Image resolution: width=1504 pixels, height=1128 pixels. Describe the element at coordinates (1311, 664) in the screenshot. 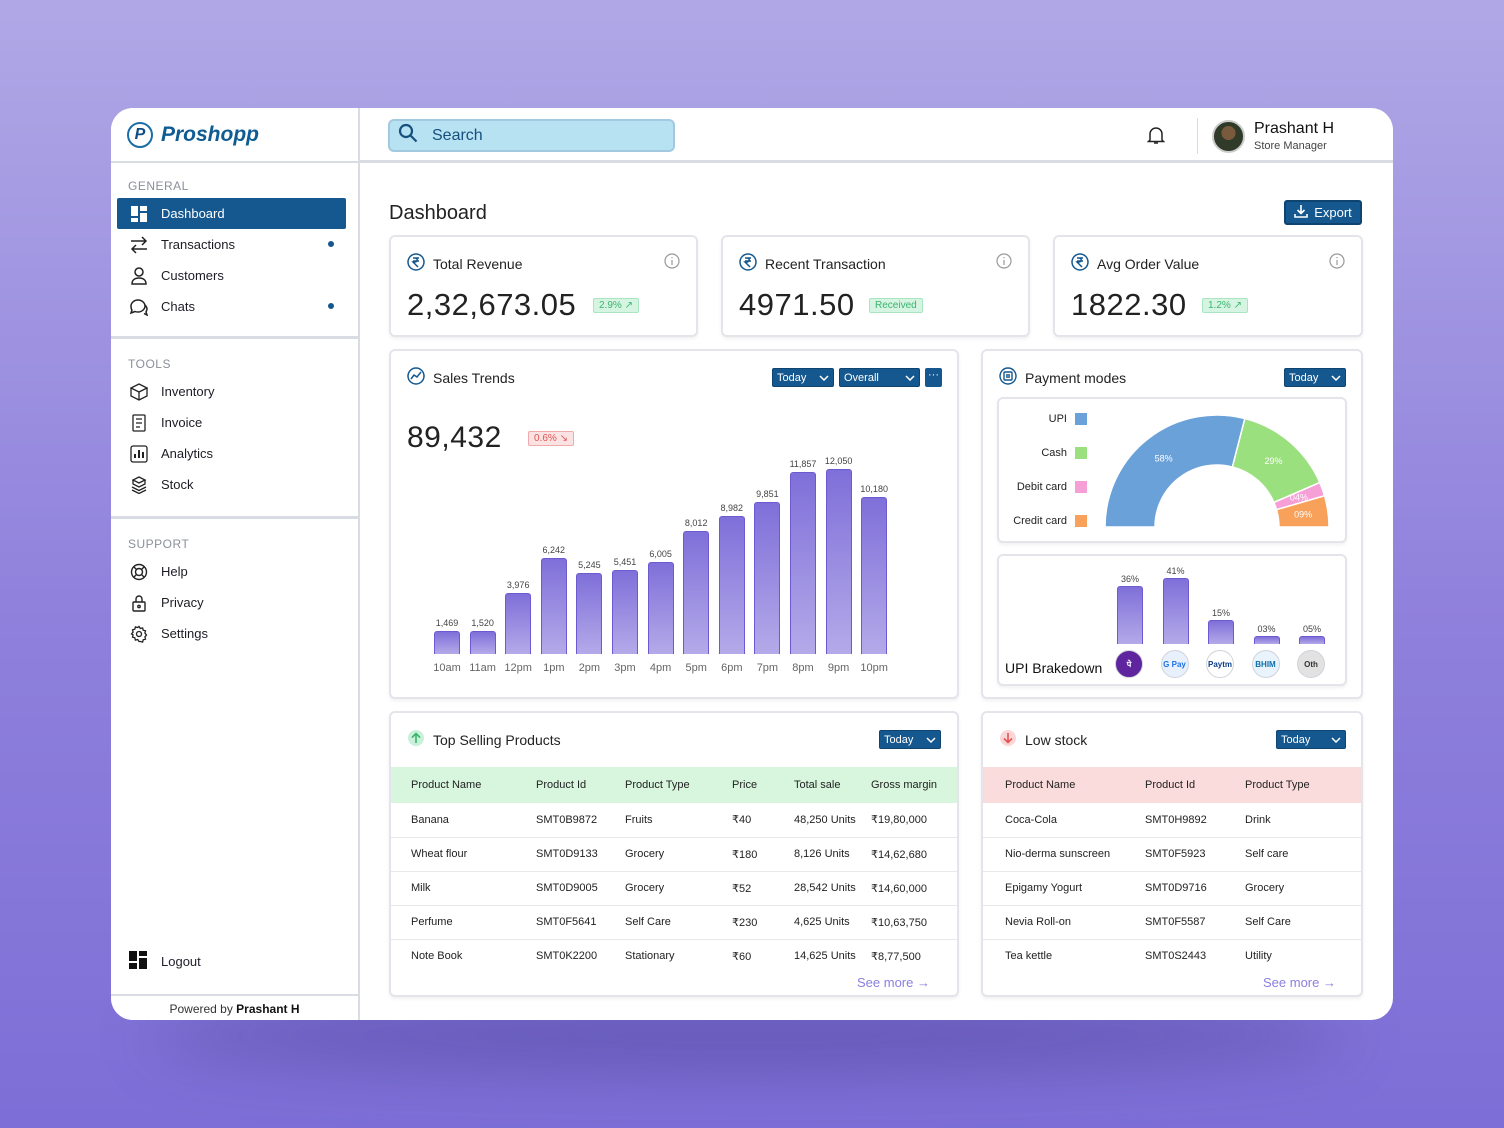

I see `other-icon: Oth` at that location.